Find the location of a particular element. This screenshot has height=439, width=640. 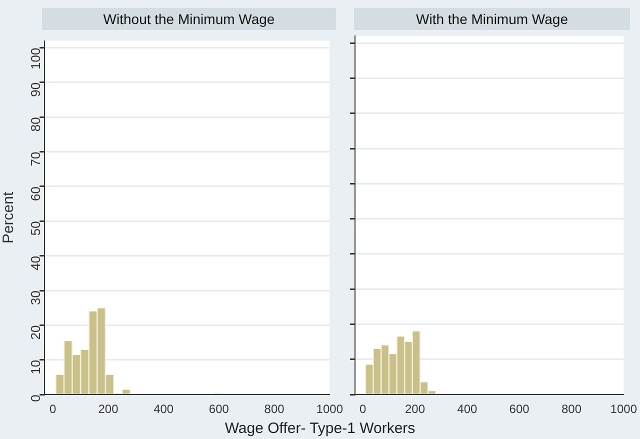

y-tick-label: 60 is located at coordinates (36, 193).